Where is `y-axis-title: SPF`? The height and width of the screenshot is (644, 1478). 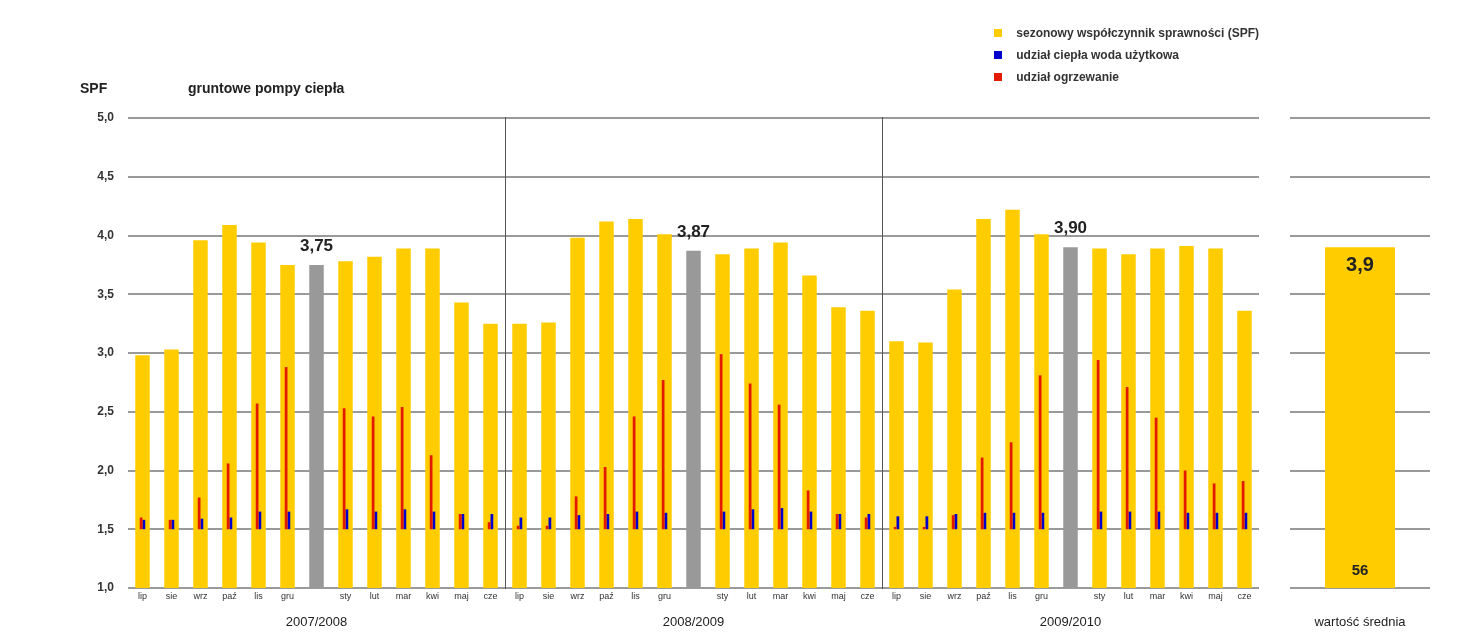 y-axis-title: SPF is located at coordinates (94, 87).